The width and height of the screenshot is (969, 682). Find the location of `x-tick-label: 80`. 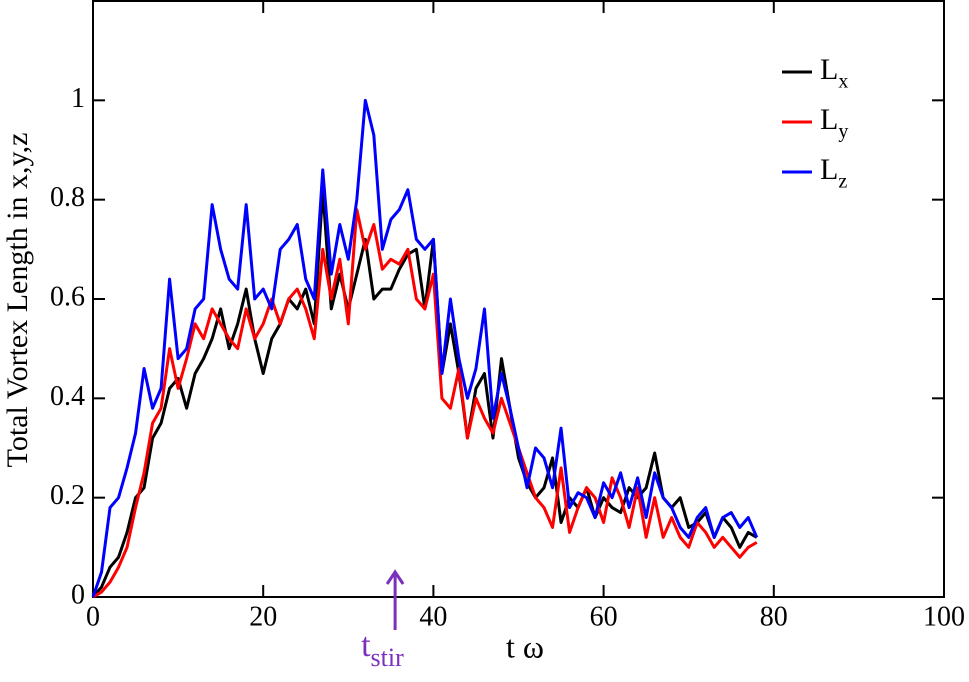

x-tick-label: 80 is located at coordinates (774, 616).